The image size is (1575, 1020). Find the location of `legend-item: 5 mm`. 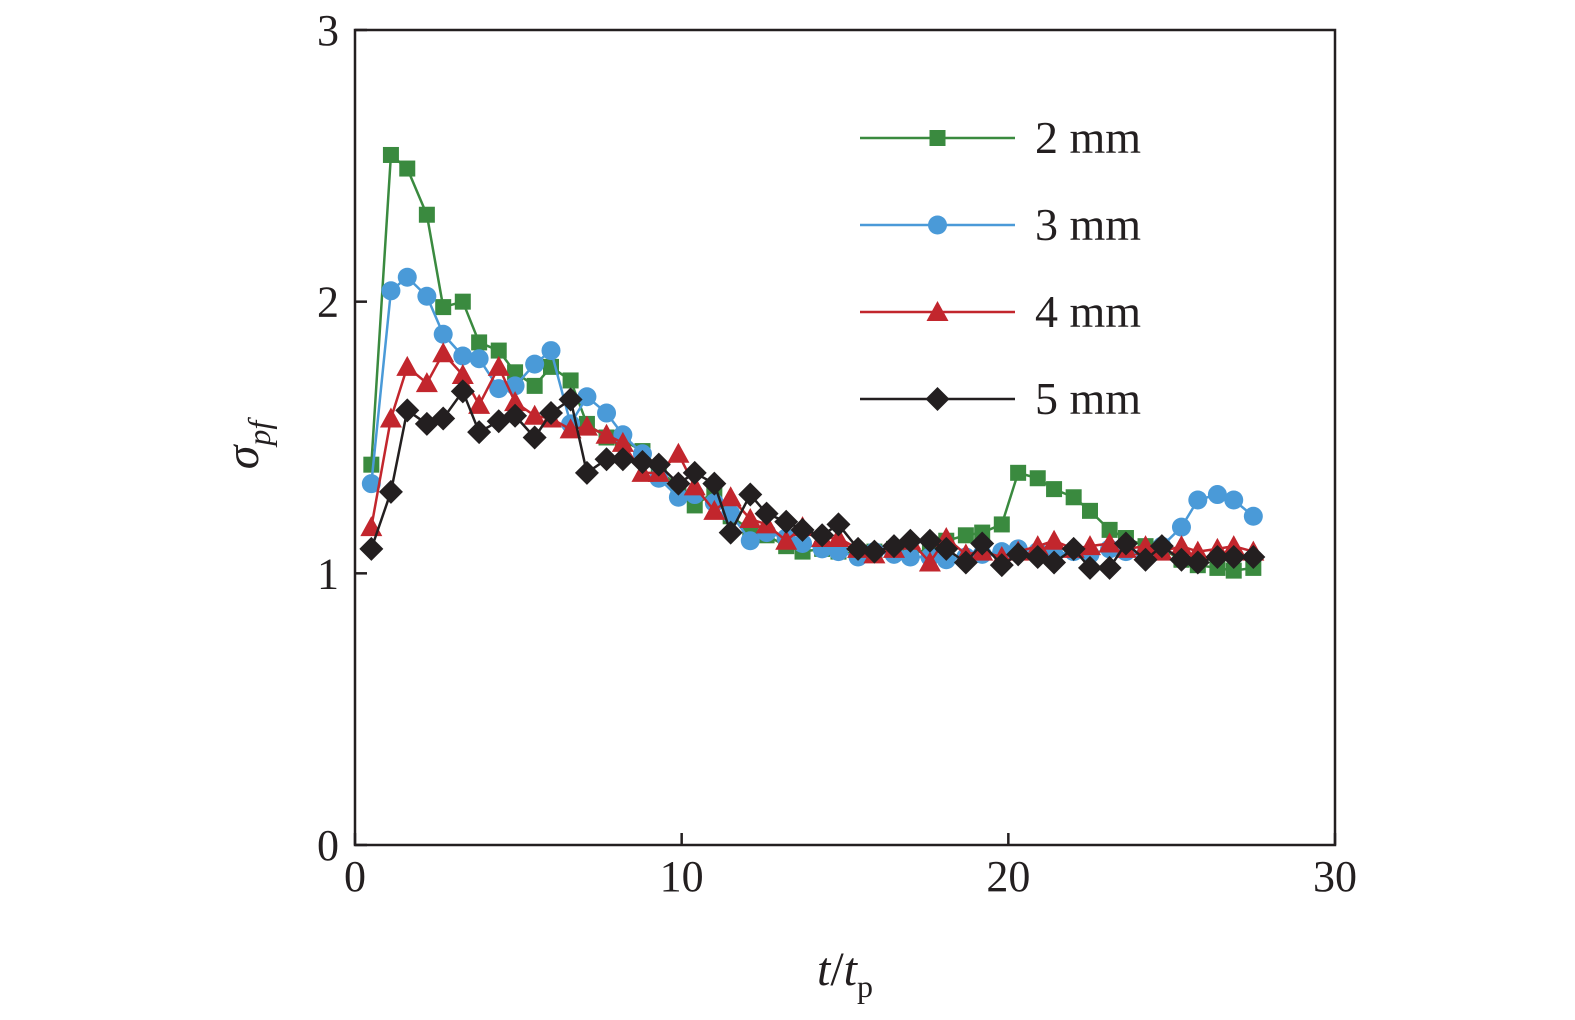

legend-item: 5 mm is located at coordinates (1000, 398).